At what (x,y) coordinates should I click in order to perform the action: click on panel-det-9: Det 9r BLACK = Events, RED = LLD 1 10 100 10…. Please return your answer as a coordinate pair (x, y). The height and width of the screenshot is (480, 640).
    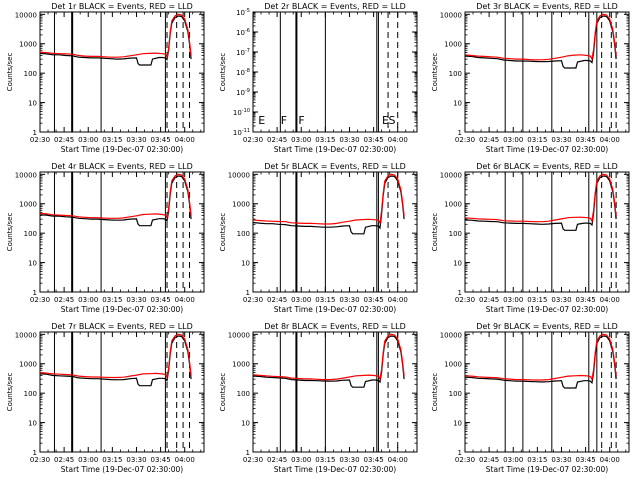
    Looking at the image, I should click on (530, 398).